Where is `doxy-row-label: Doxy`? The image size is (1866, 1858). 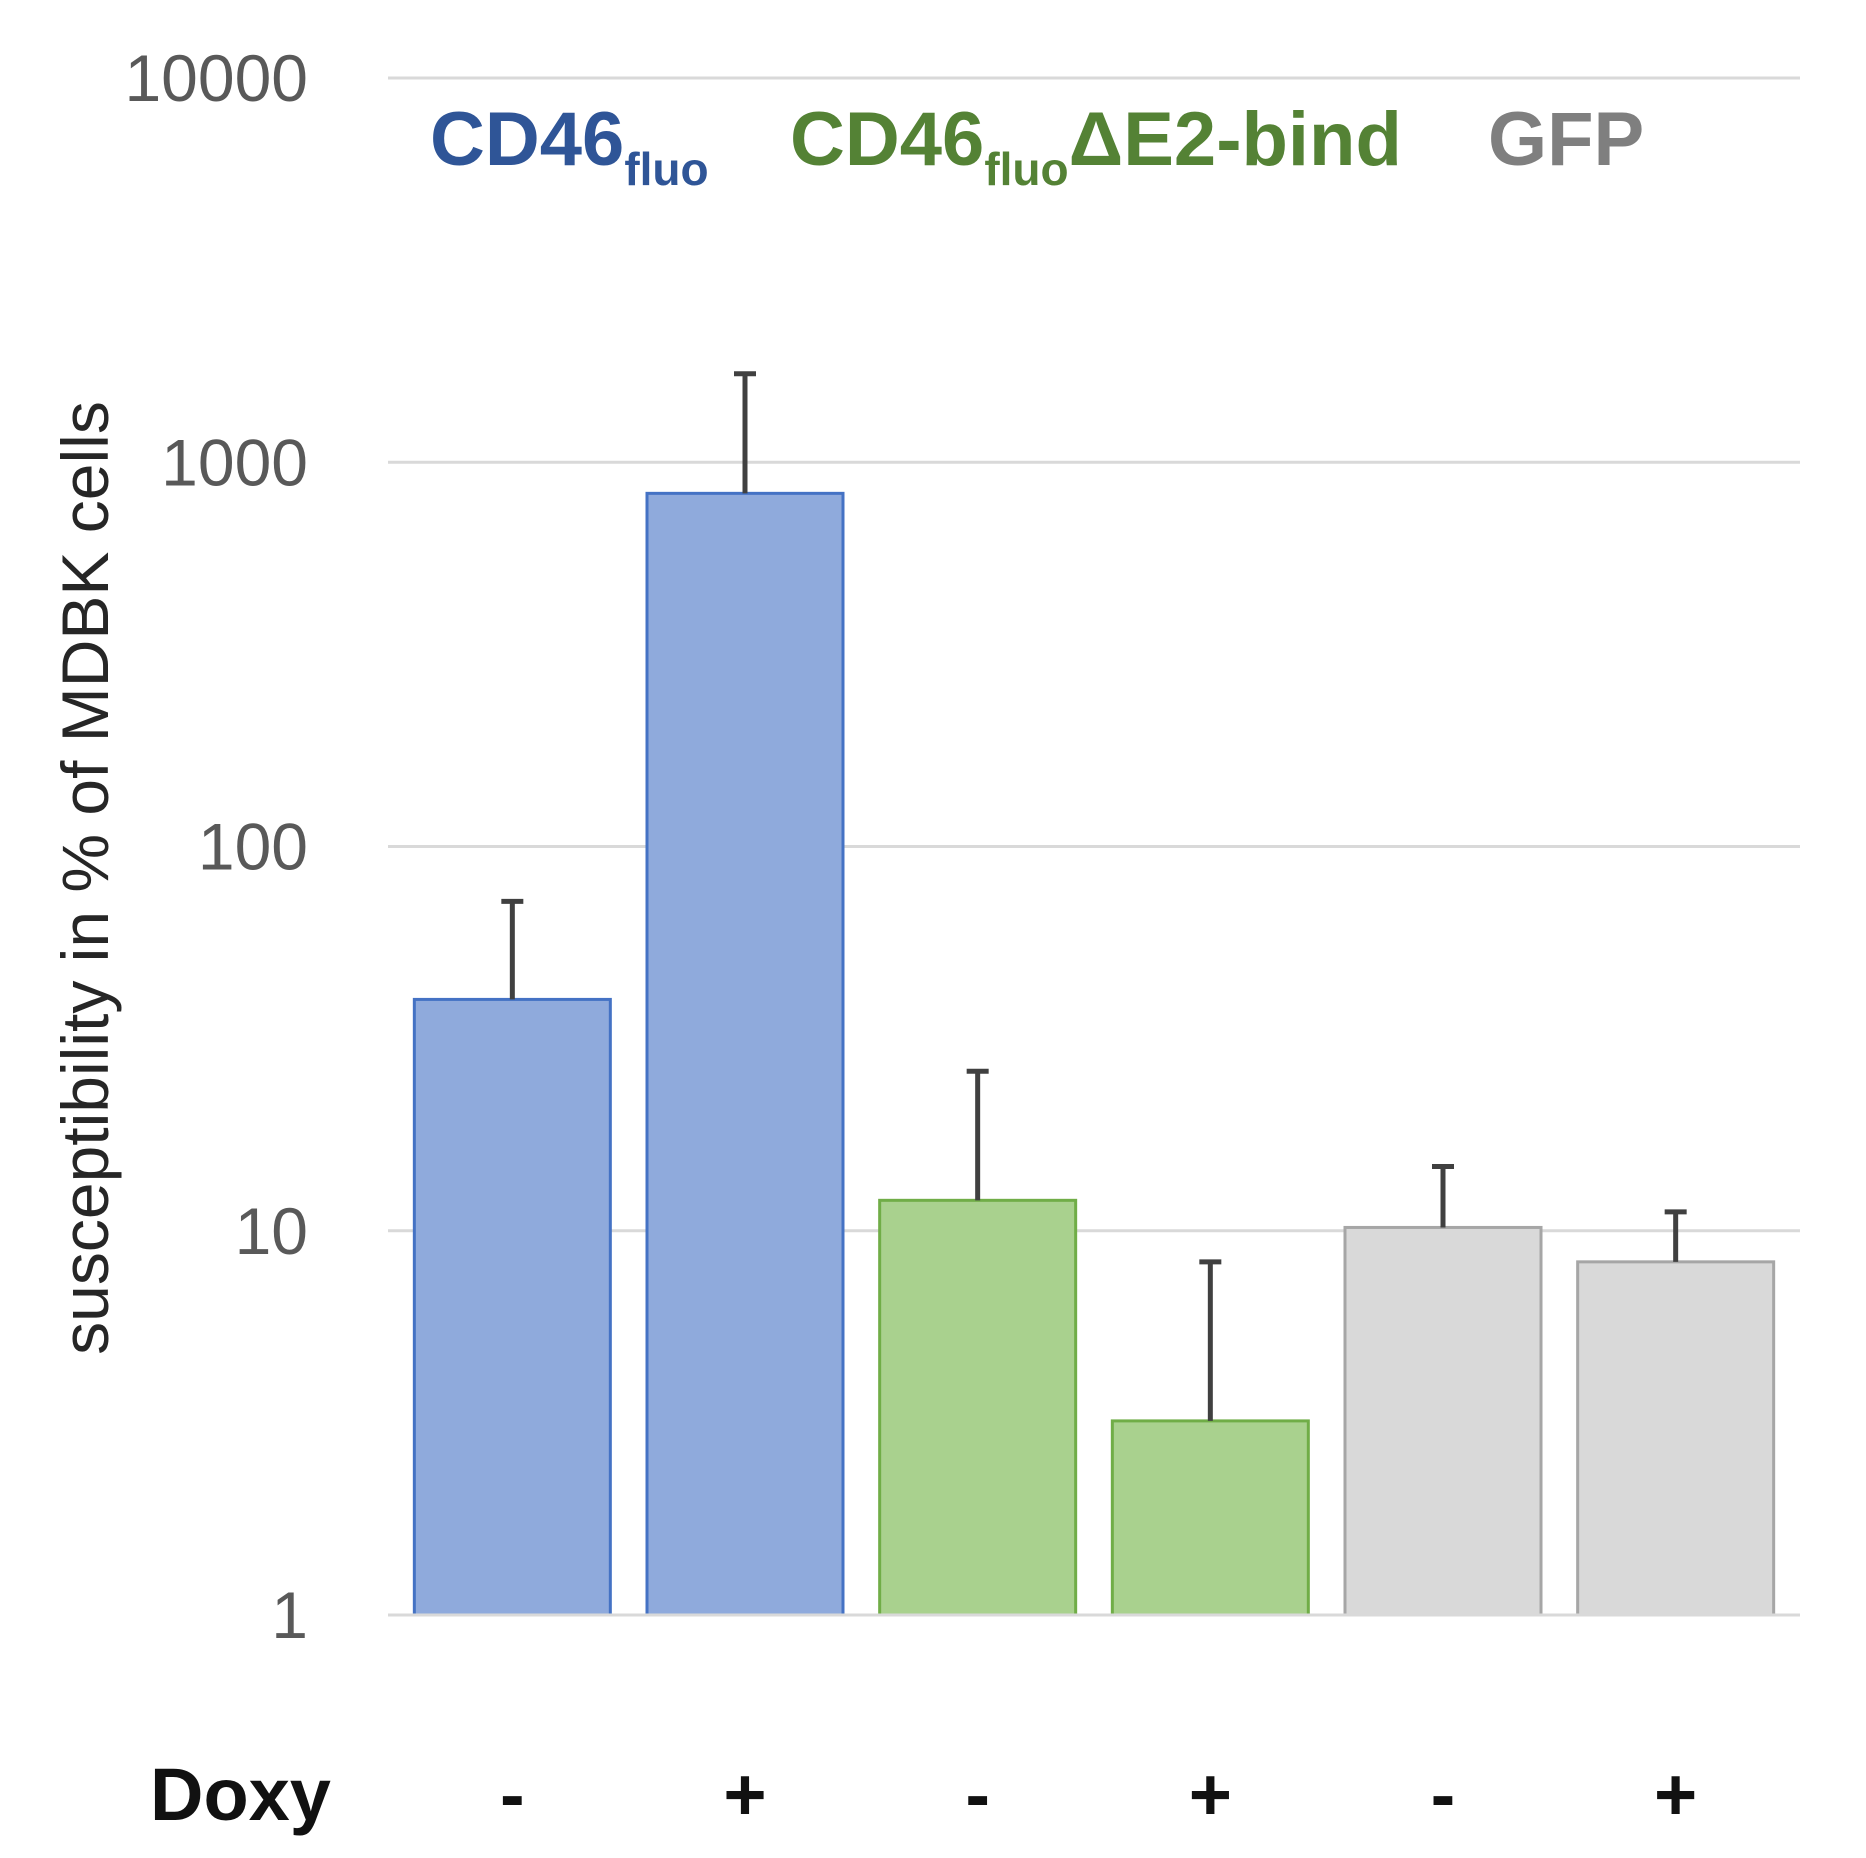
doxy-row-label: Doxy is located at coordinates (240, 1794).